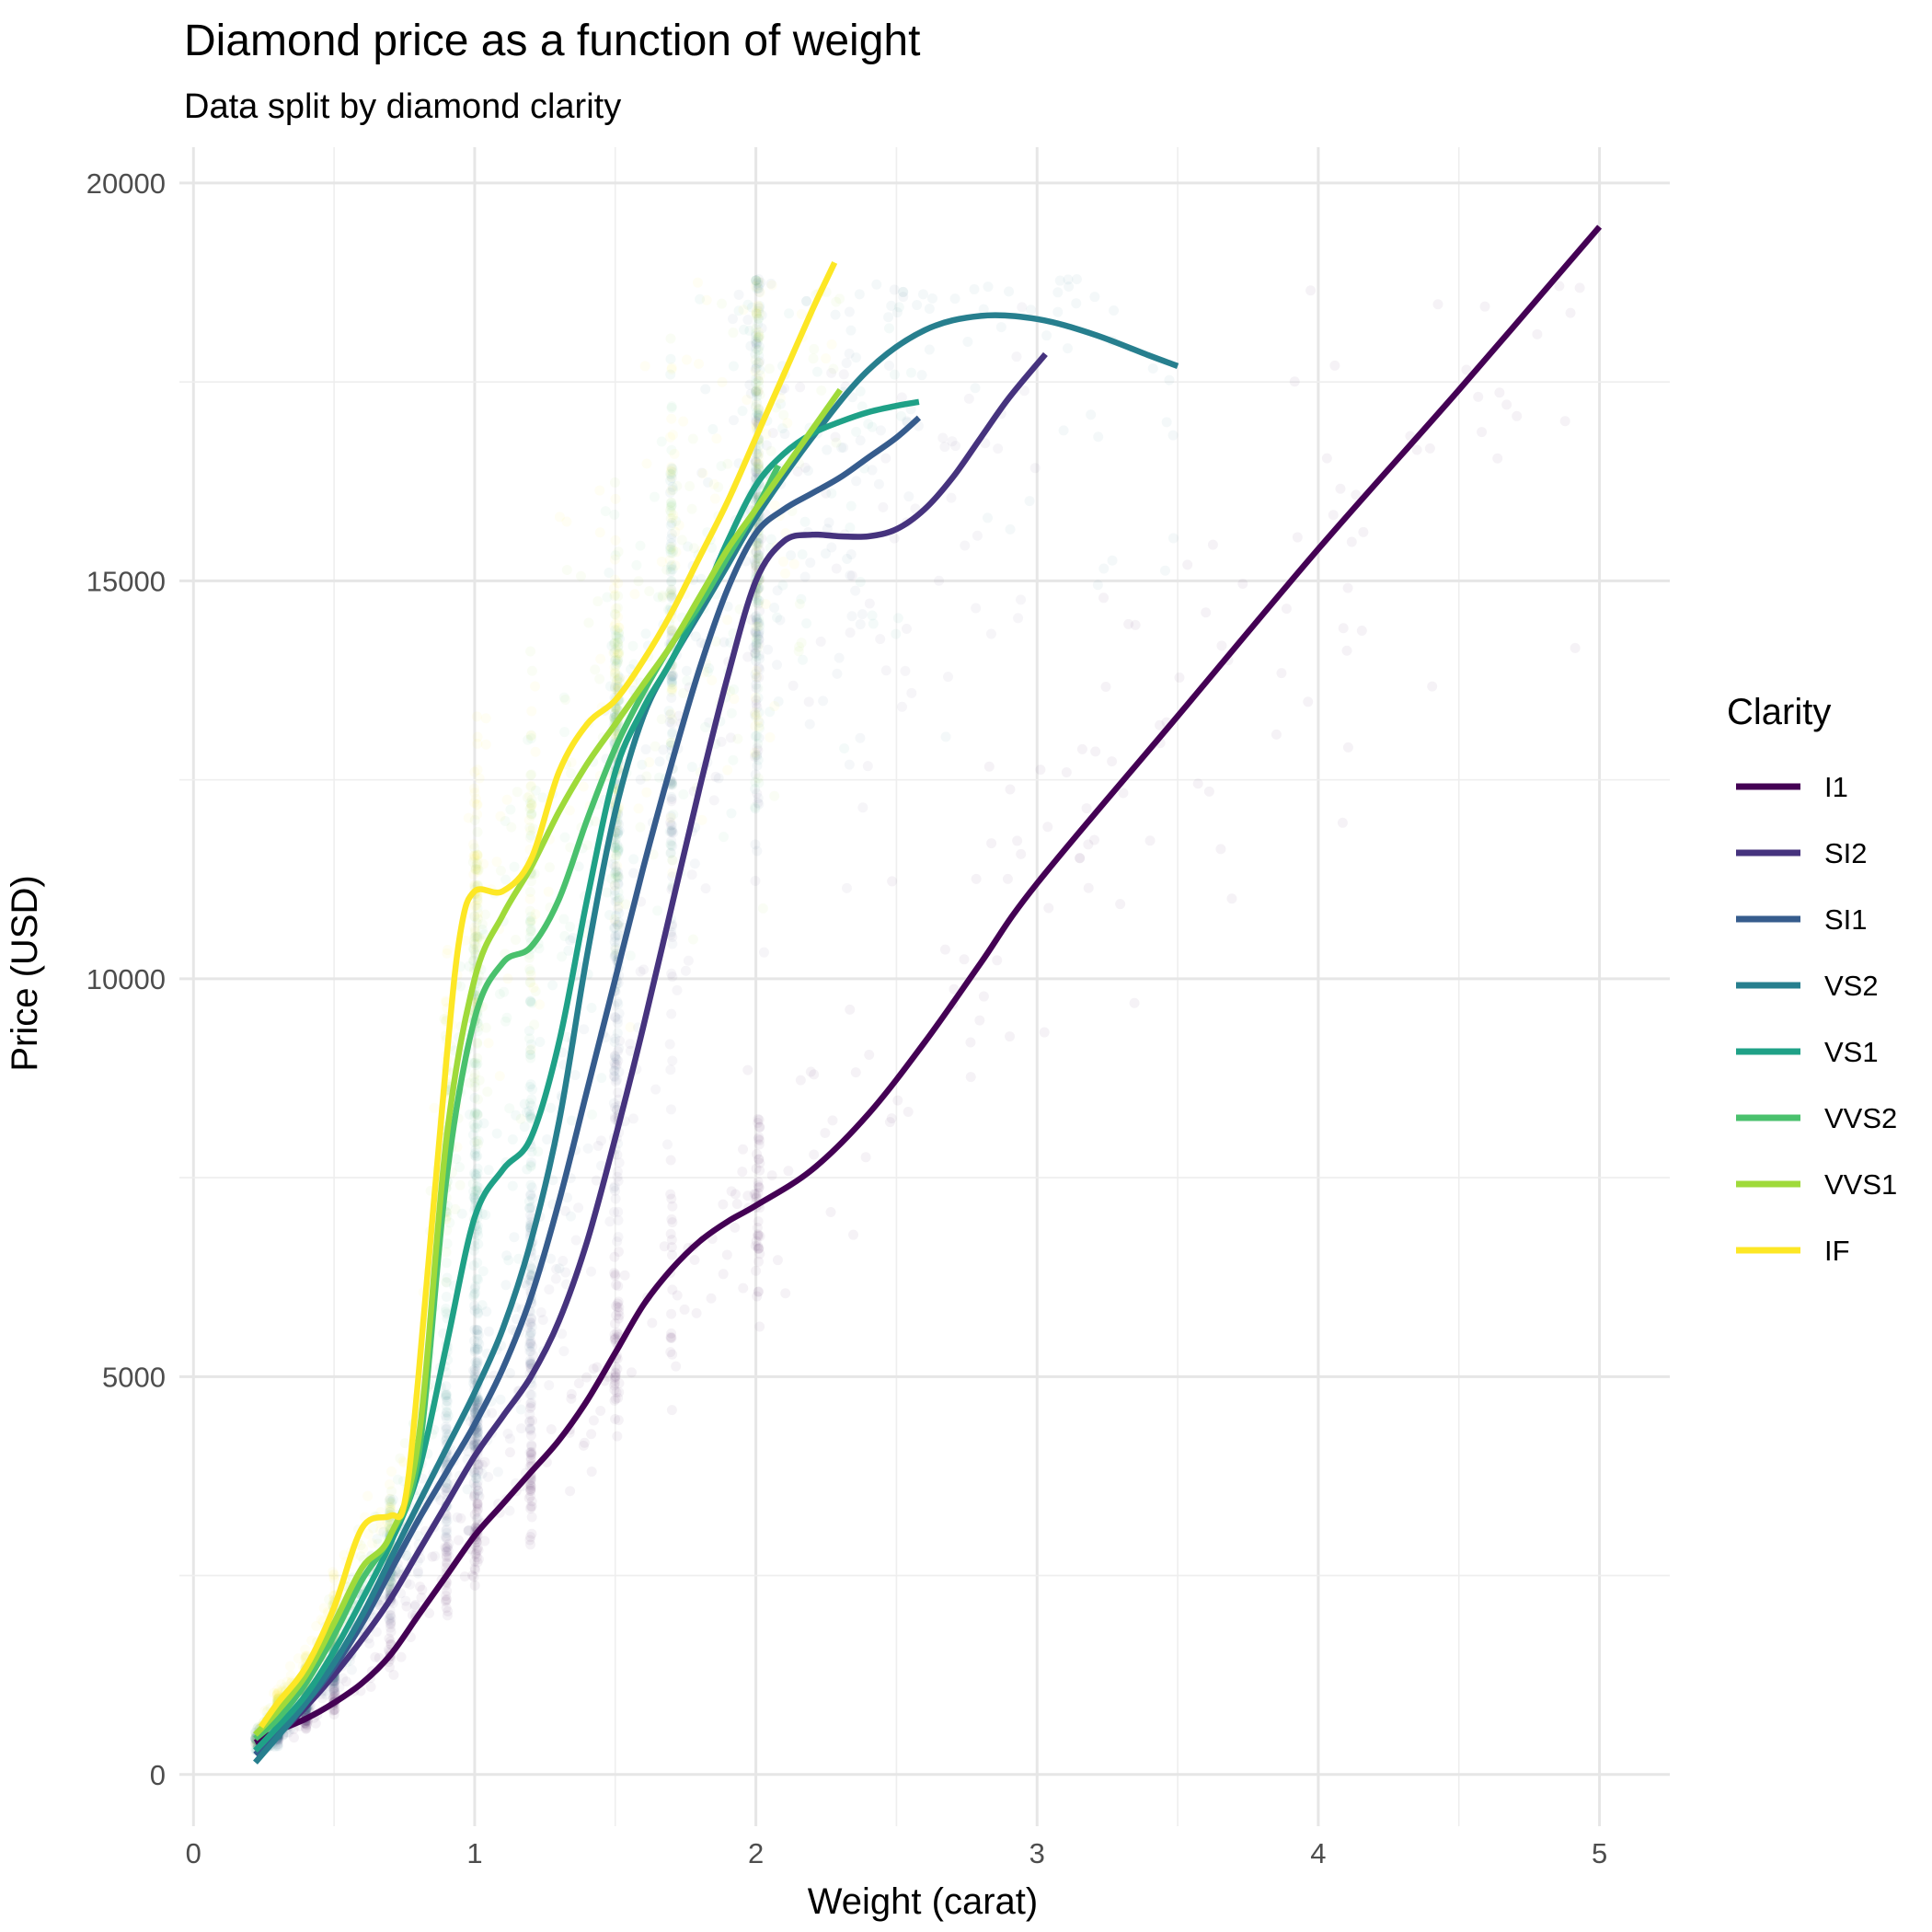 Image resolution: width=1932 pixels, height=1932 pixels. I want to click on legend-label-vs2: VS2, so click(1851, 986).